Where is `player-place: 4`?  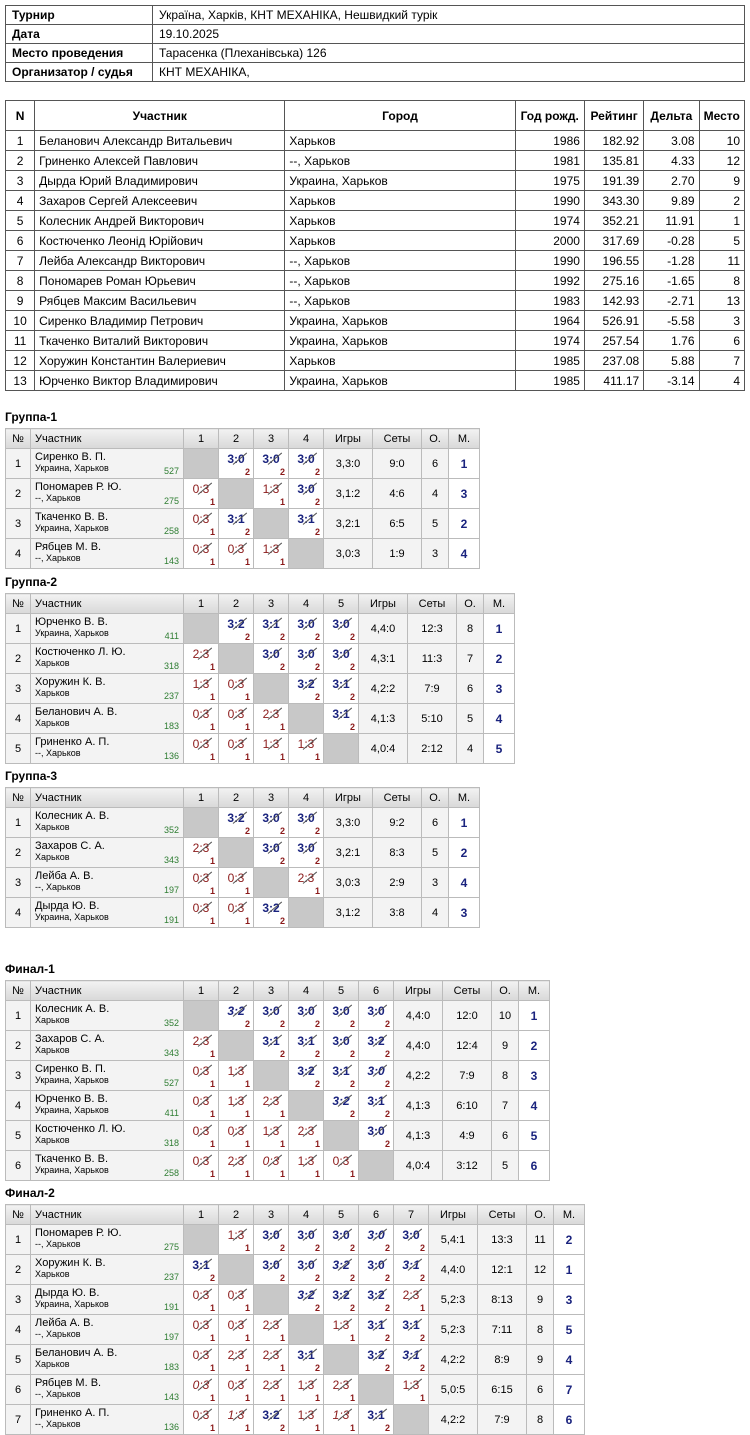 player-place: 4 is located at coordinates (464, 882).